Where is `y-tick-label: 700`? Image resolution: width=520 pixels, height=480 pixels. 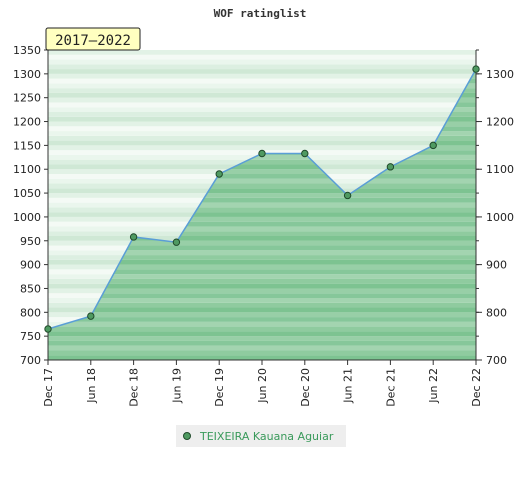 y-tick-label: 700 is located at coordinates (30, 360).